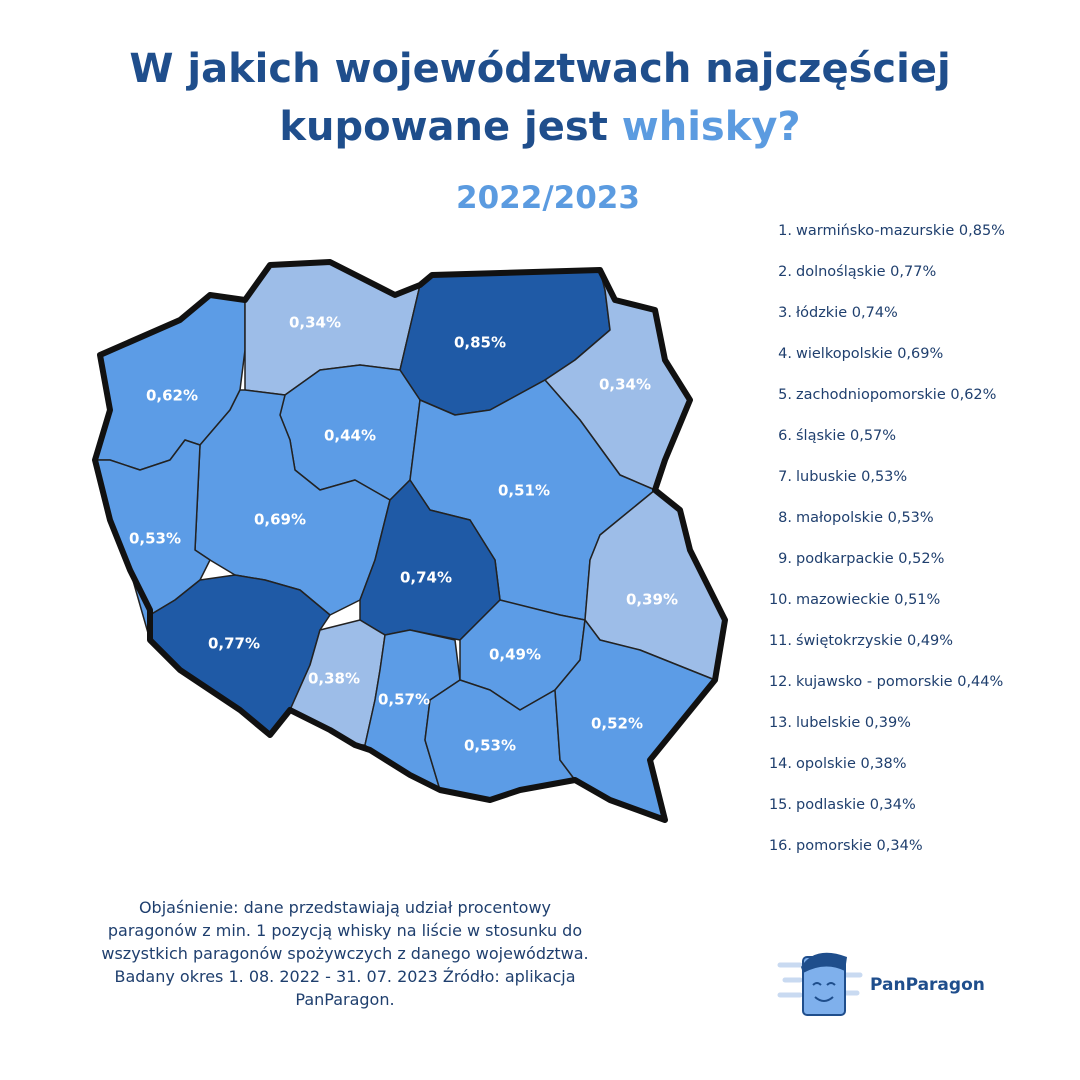  Describe the element at coordinates (843, 600) in the screenshot. I see `ranking-name: mazowieckie` at that location.